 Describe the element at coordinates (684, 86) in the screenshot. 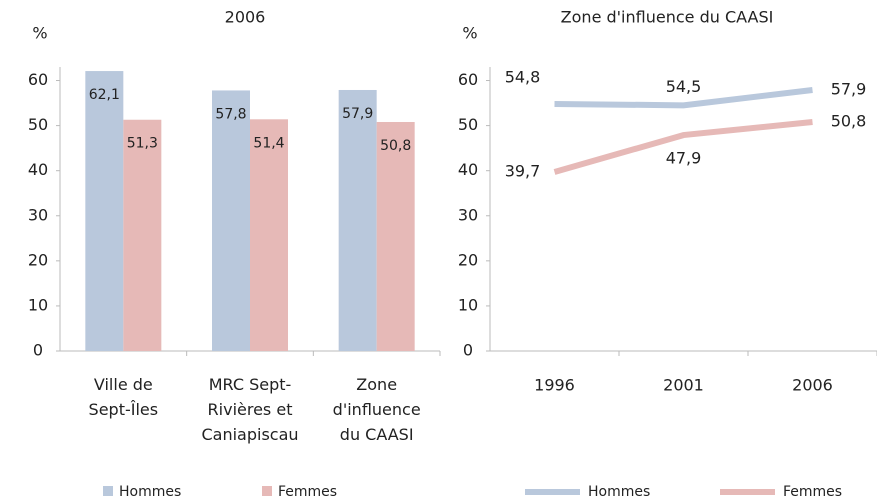

I see `data-label: 54,5` at that location.